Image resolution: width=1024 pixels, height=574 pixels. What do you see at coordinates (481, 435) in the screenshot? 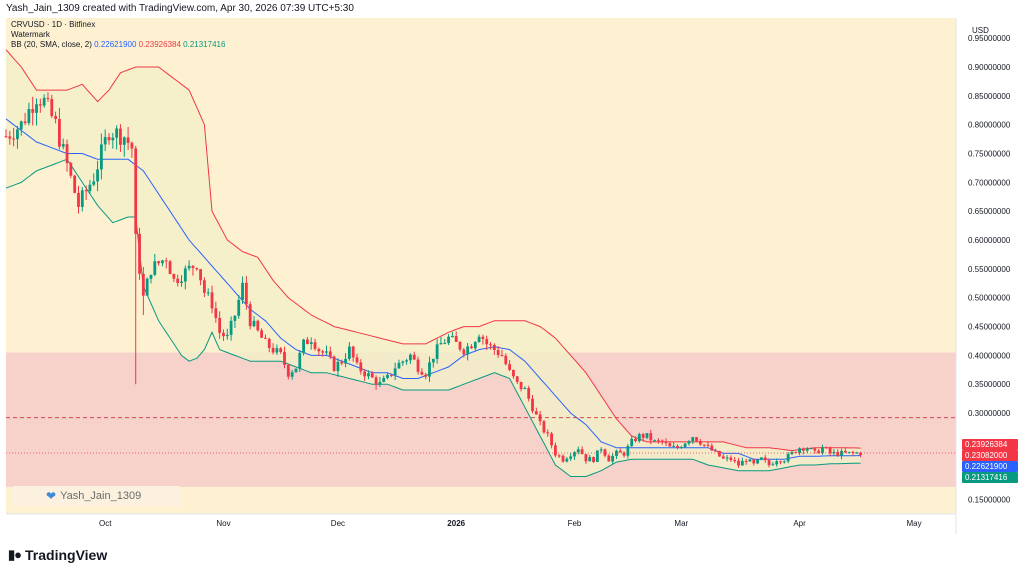
I see `horizontal-levels` at bounding box center [481, 435].